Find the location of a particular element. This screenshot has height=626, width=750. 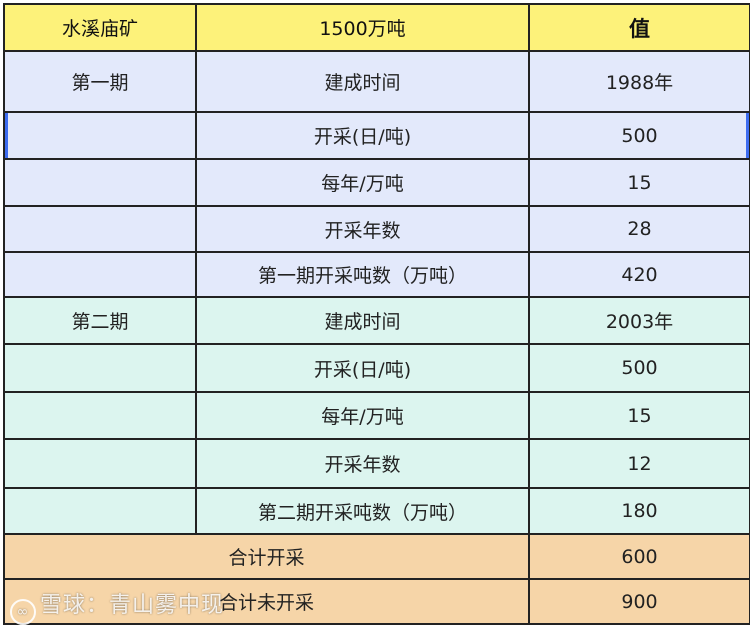

header-capacity: 1500万吨 is located at coordinates (362, 27).